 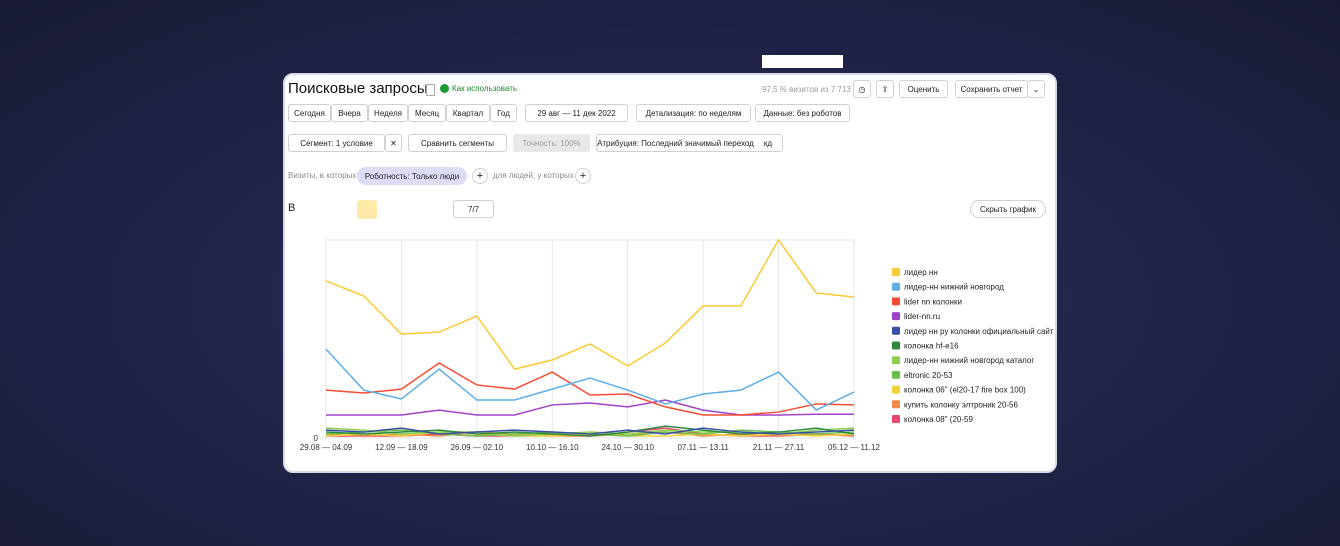 What do you see at coordinates (444, 88) in the screenshot?
I see `help-icon` at bounding box center [444, 88].